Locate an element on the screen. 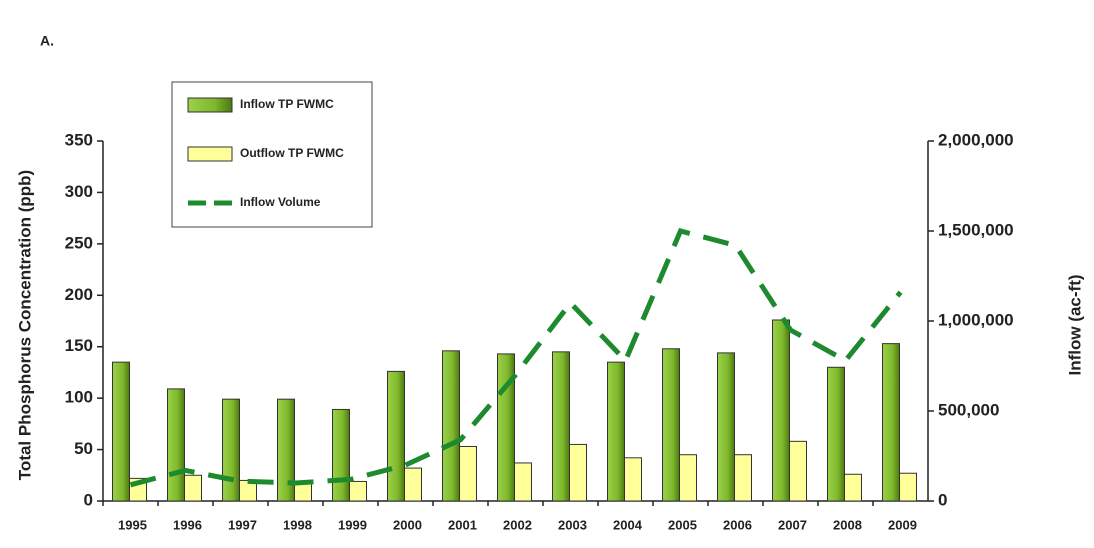 This screenshot has width=1094, height=548. y-tick-label: 100 is located at coordinates (79, 397).